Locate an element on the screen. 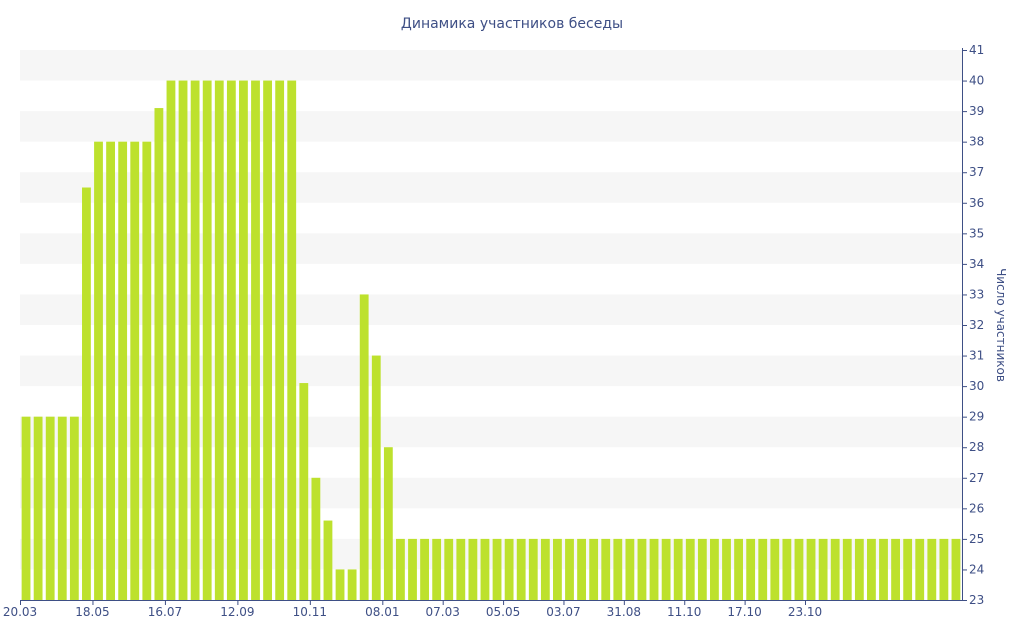 Image resolution: width=1024 pixels, height=640 pixels. x-tick-label: 05.05 is located at coordinates (503, 612).